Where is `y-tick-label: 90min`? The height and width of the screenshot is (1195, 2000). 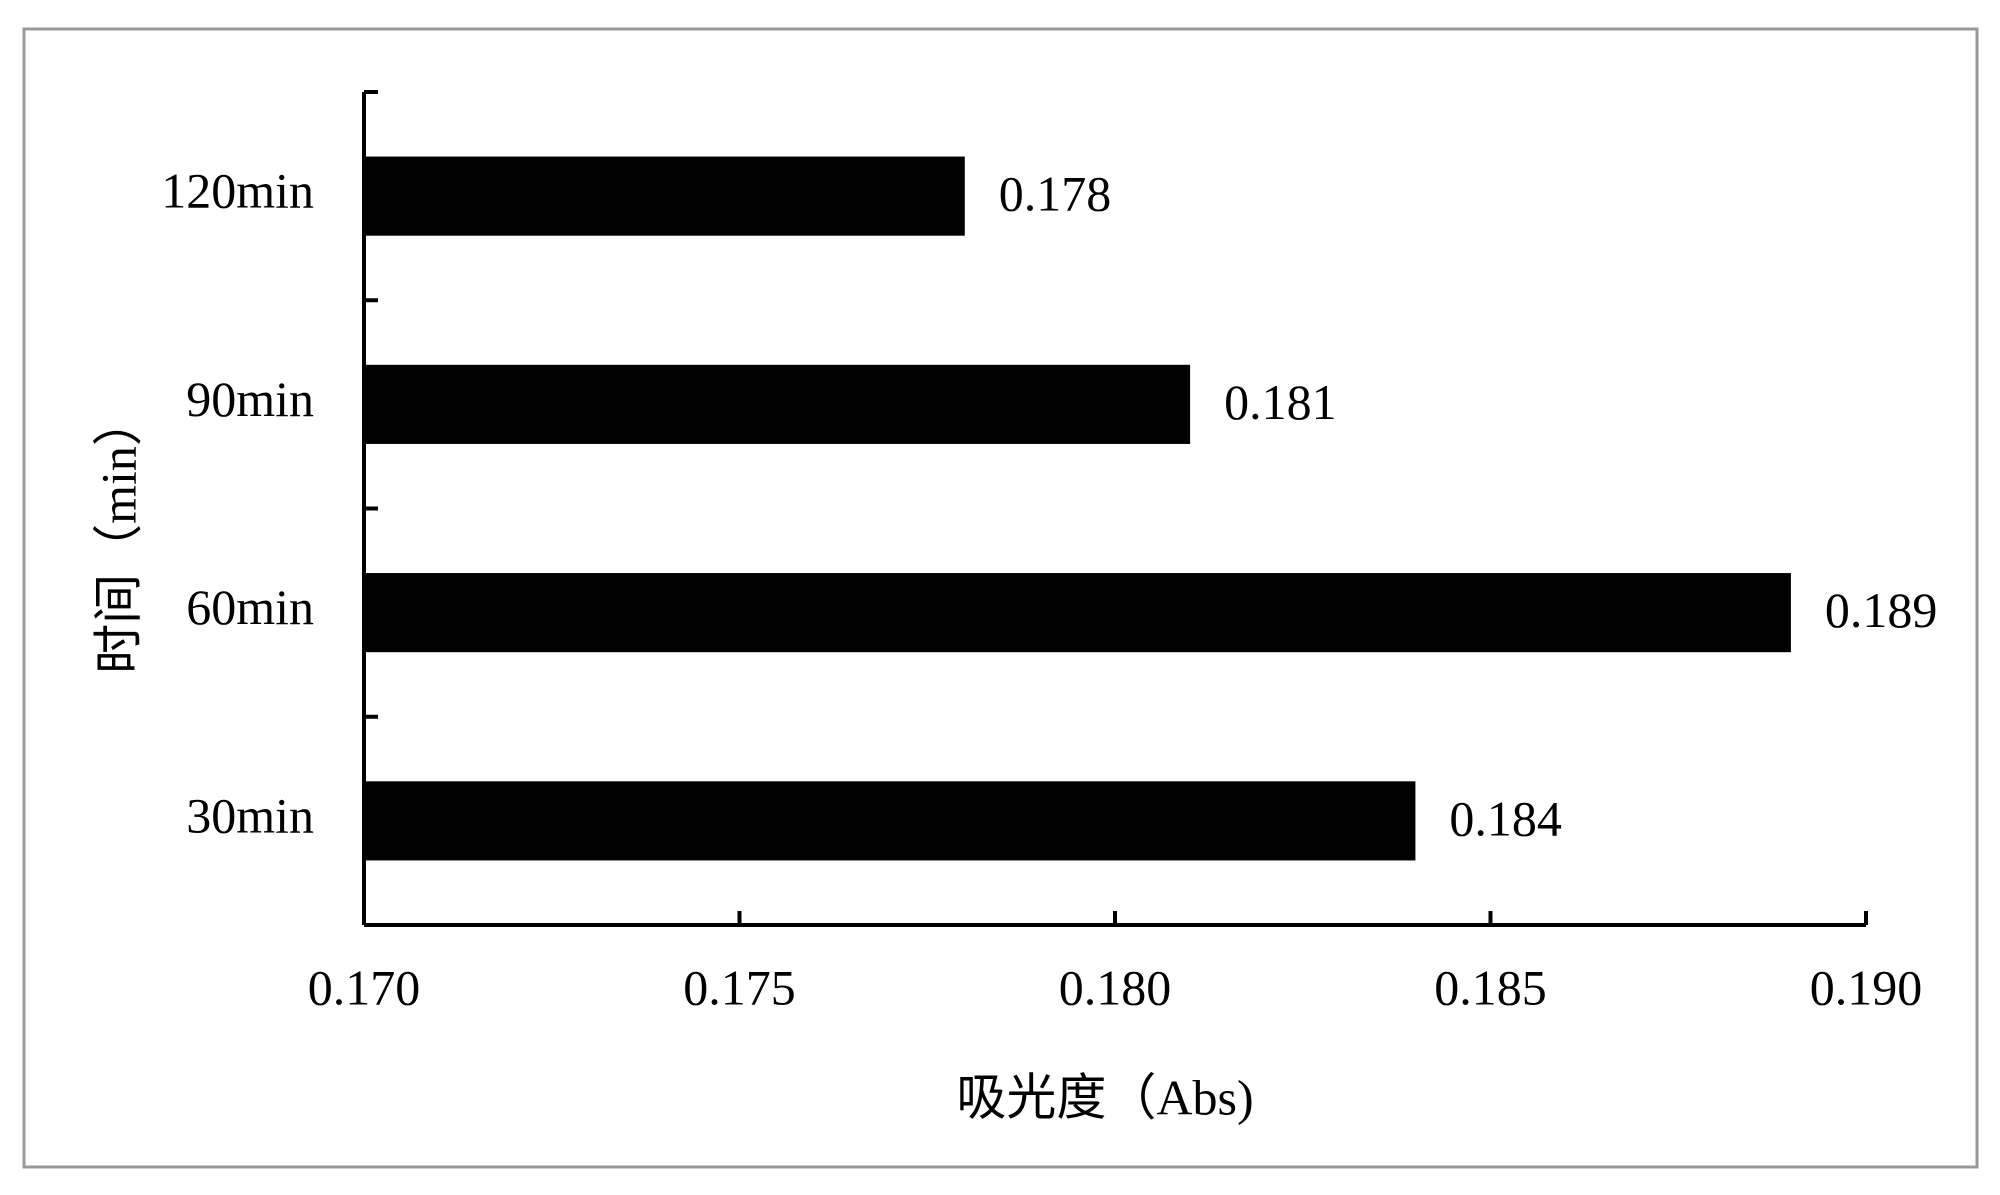 y-tick-label: 90min is located at coordinates (250, 399).